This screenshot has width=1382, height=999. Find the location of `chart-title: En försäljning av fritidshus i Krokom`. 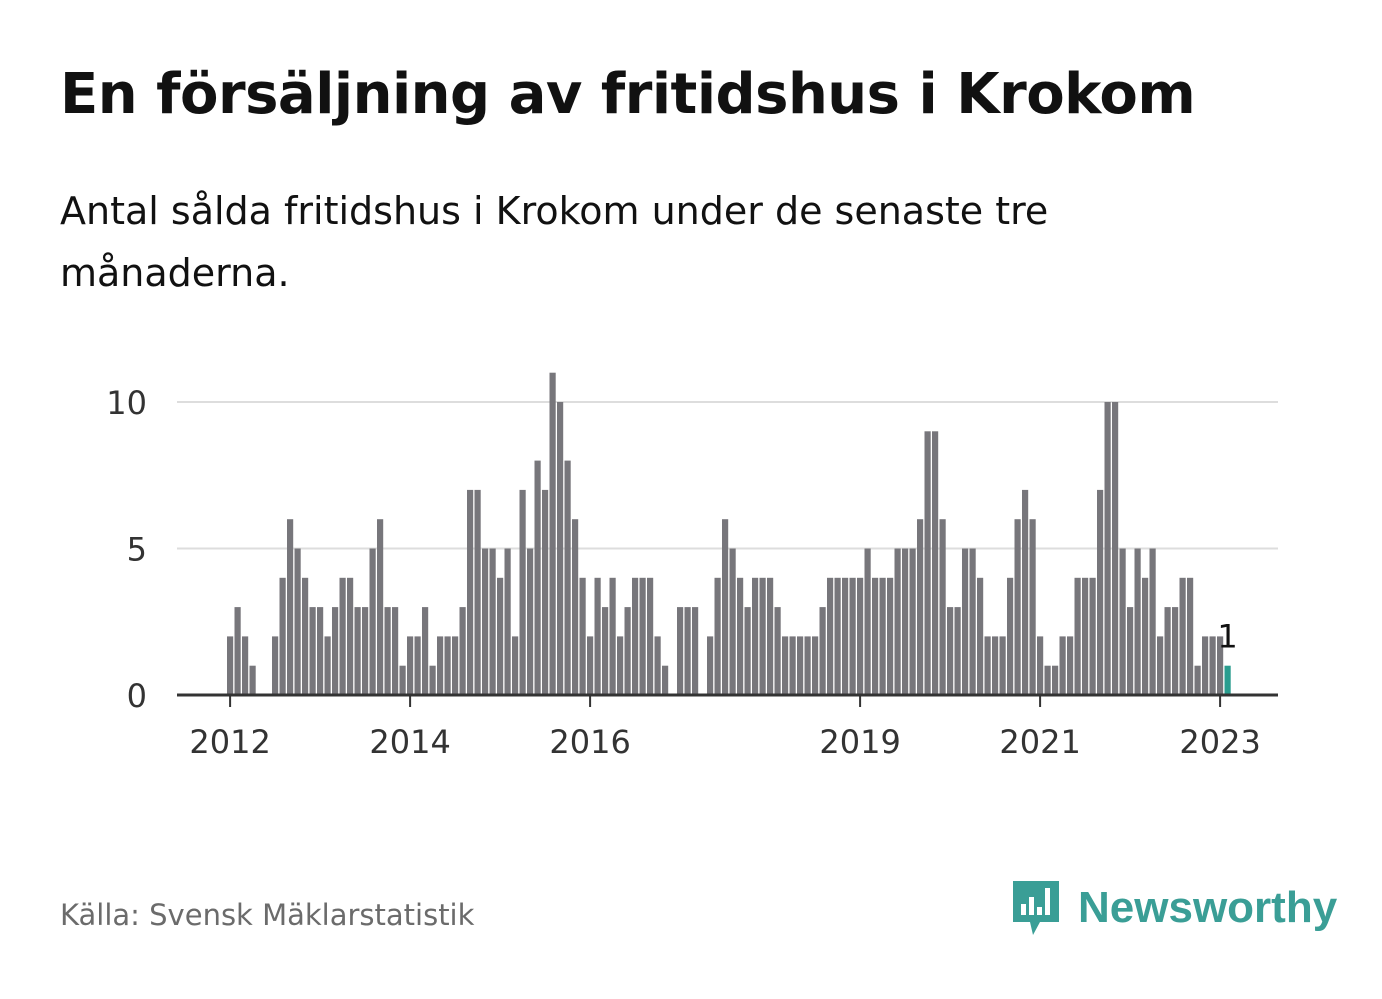

chart-title: En försäljning av fritidshus i Krokom is located at coordinates (628, 94).